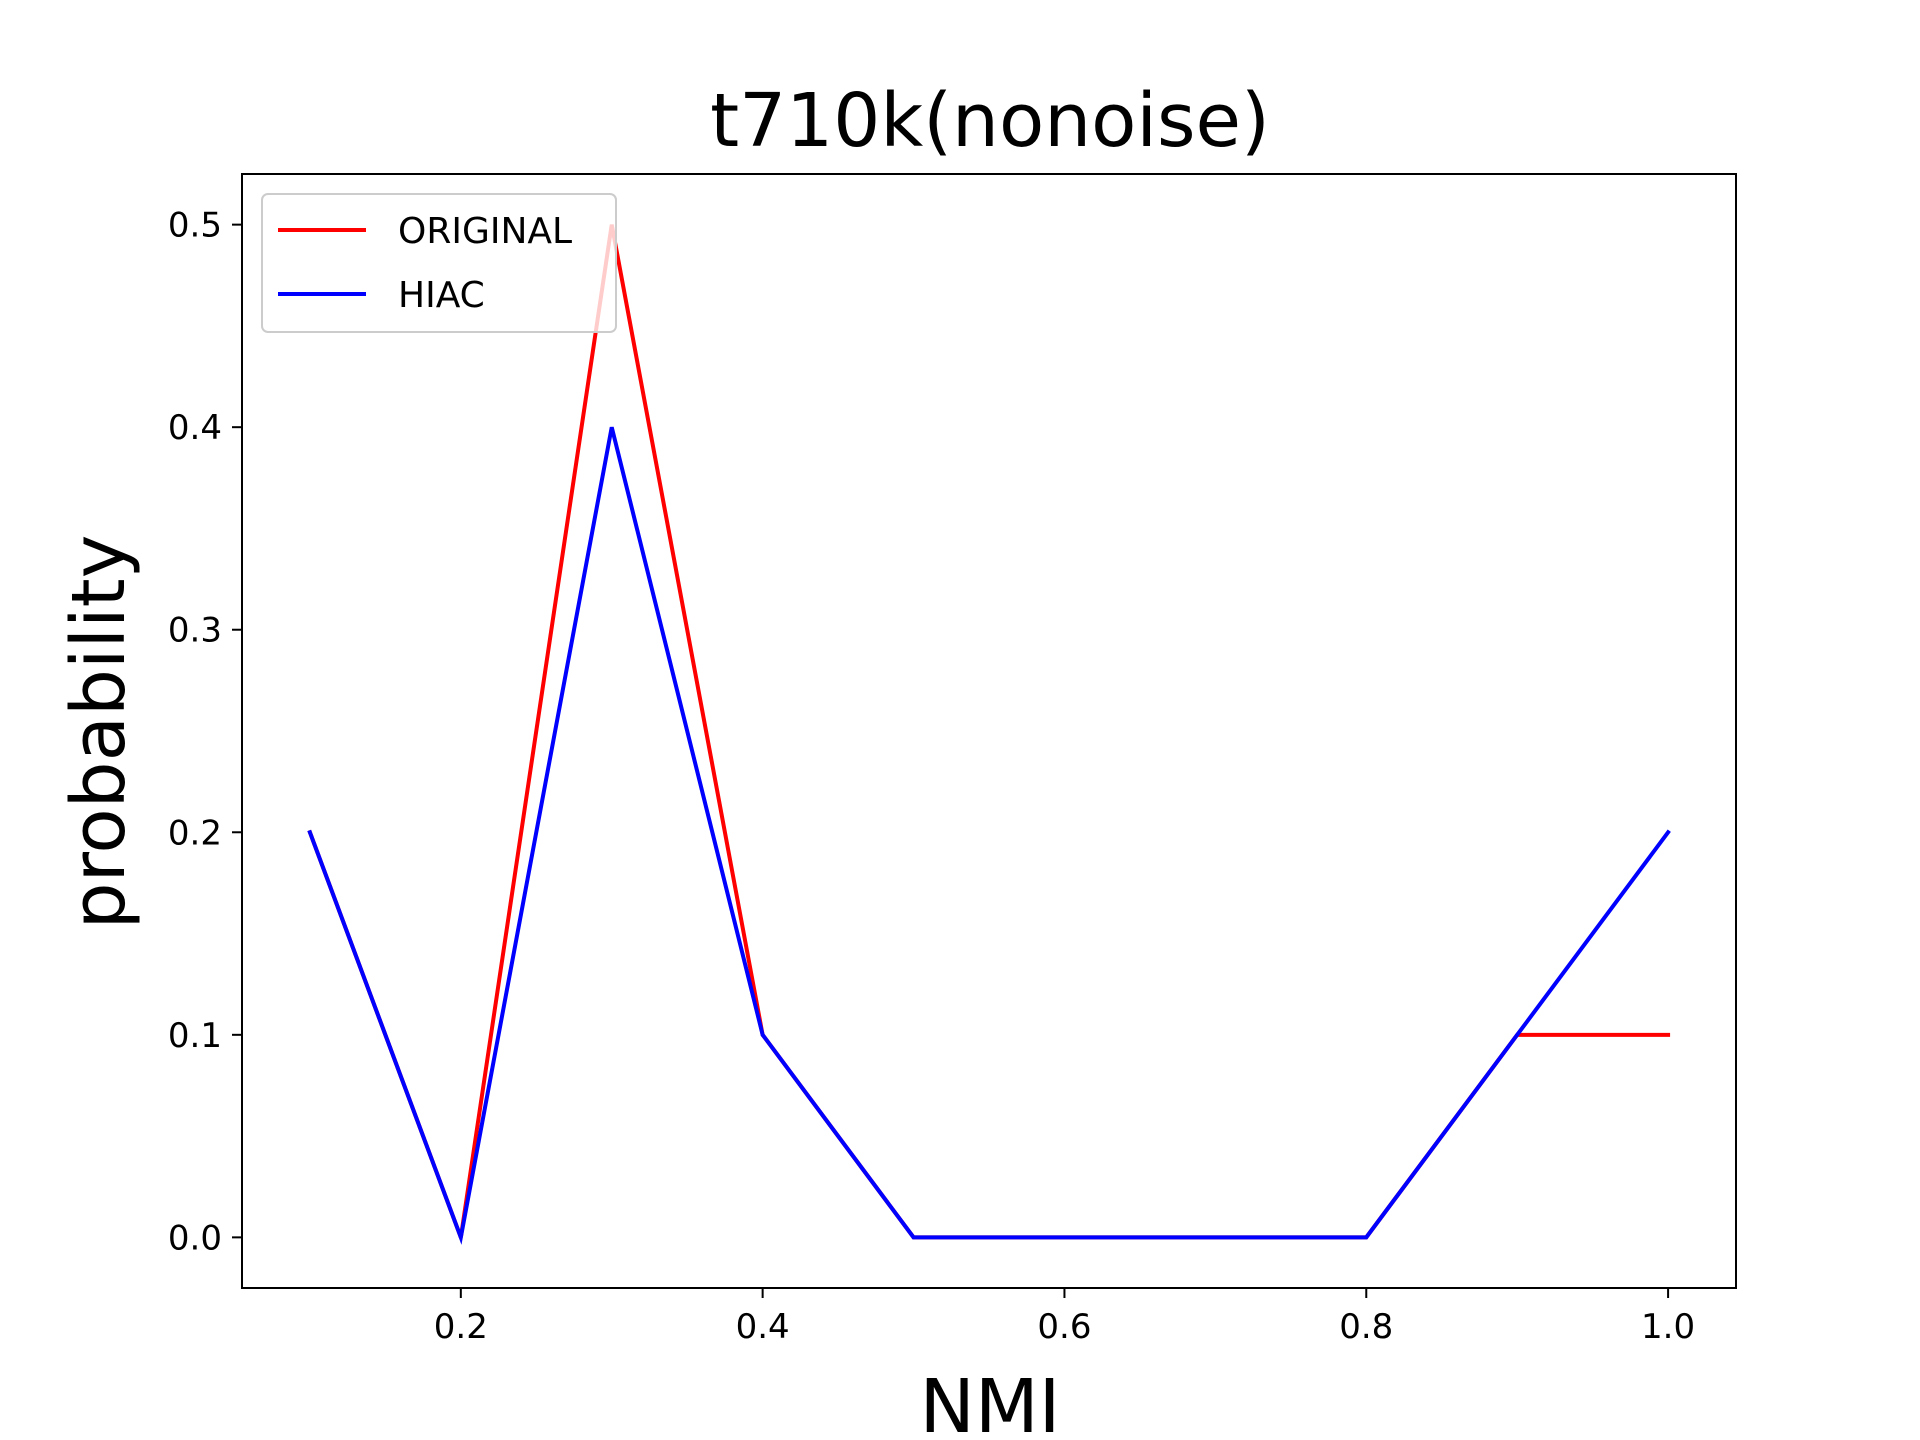 Image resolution: width=1920 pixels, height=1440 pixels. Describe the element at coordinates (1668, 1327) in the screenshot. I see `x-tick-label: 1.0` at that location.